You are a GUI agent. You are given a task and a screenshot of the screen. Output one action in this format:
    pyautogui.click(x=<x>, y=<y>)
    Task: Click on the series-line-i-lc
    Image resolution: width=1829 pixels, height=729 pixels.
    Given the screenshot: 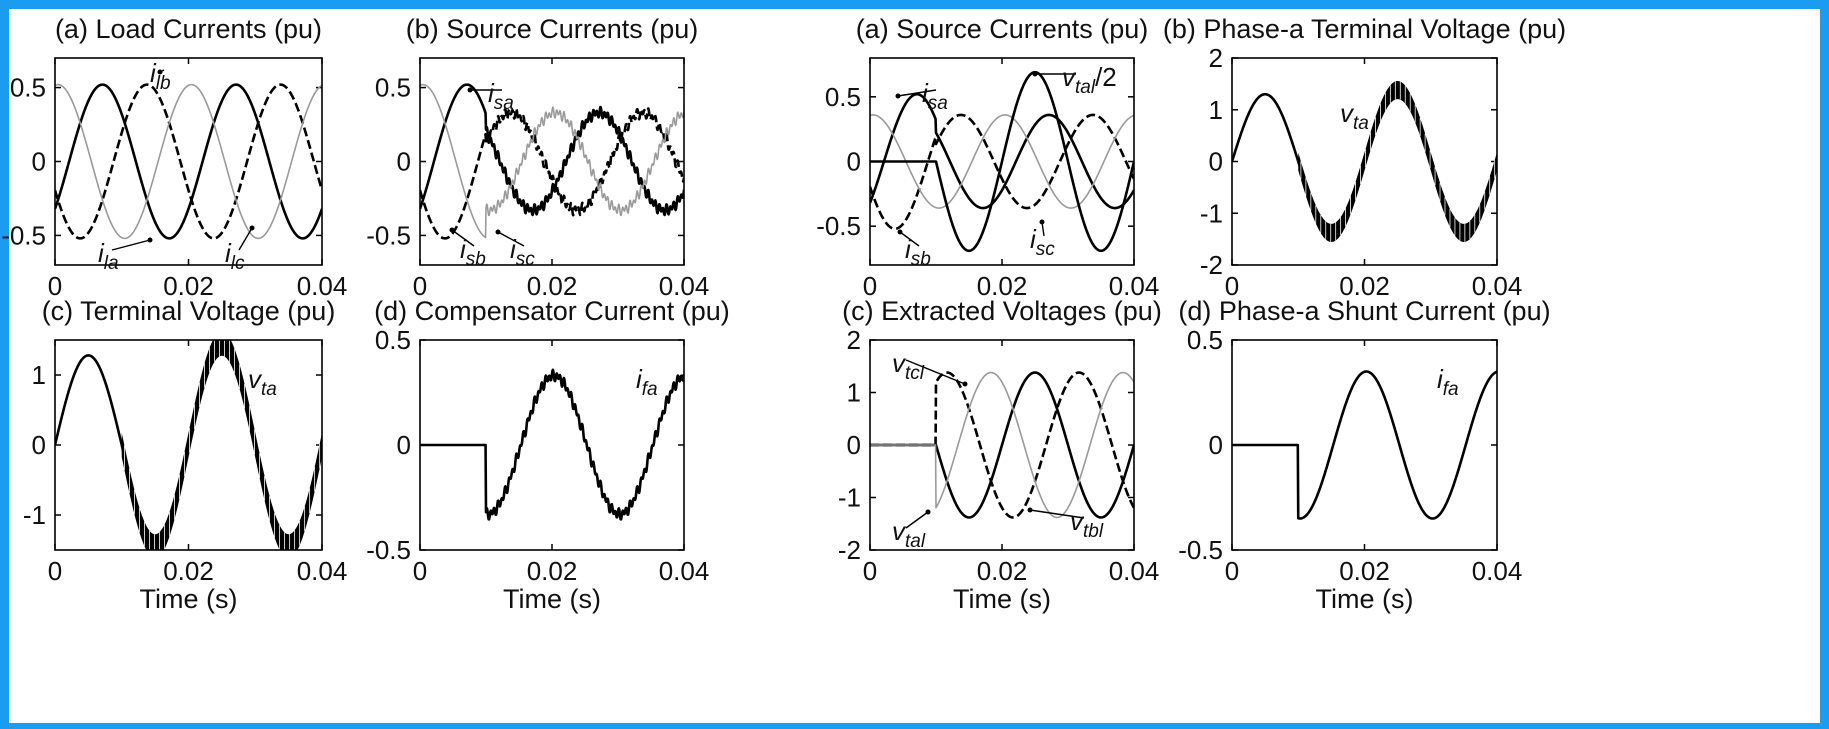 What is the action you would take?
    pyautogui.click(x=188, y=161)
    